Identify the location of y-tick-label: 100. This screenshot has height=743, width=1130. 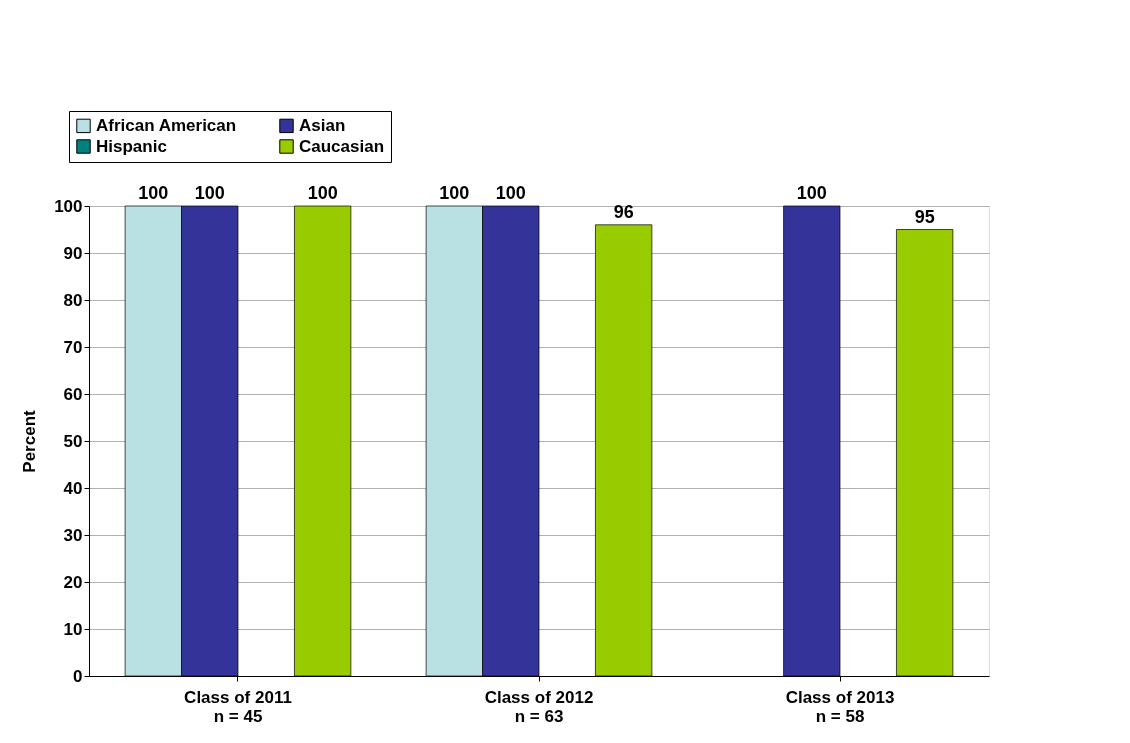
(68, 206).